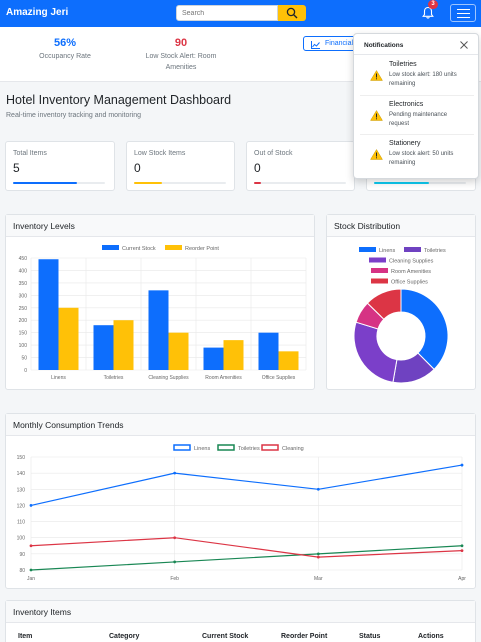 The height and width of the screenshot is (642, 481). I want to click on legend-label: Room Amenities, so click(411, 272).